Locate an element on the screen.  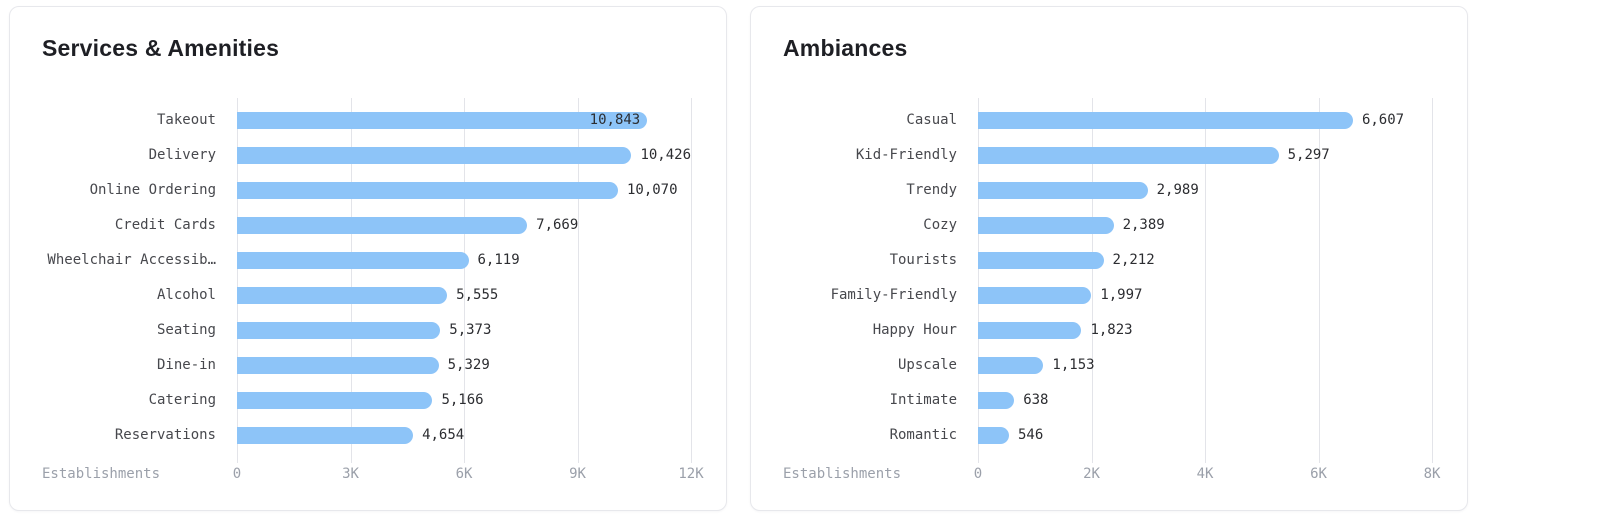
category-label: Happy Hour is located at coordinates (914, 330).